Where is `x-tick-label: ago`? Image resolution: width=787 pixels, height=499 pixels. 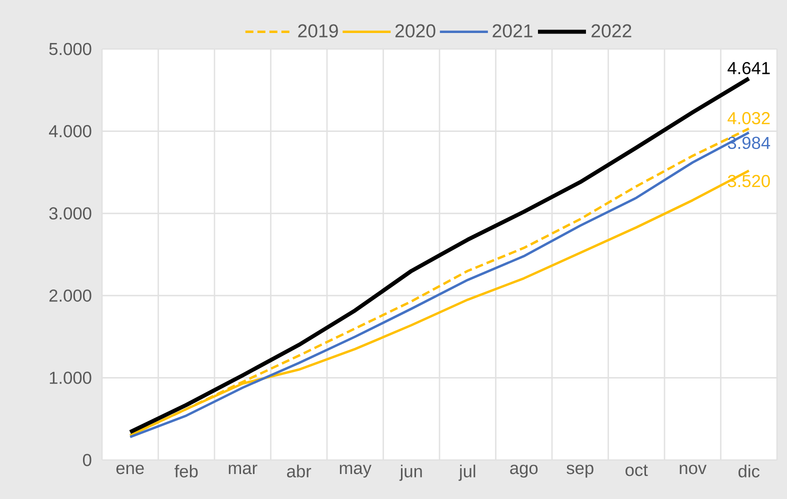
x-tick-label: ago is located at coordinates (524, 471).